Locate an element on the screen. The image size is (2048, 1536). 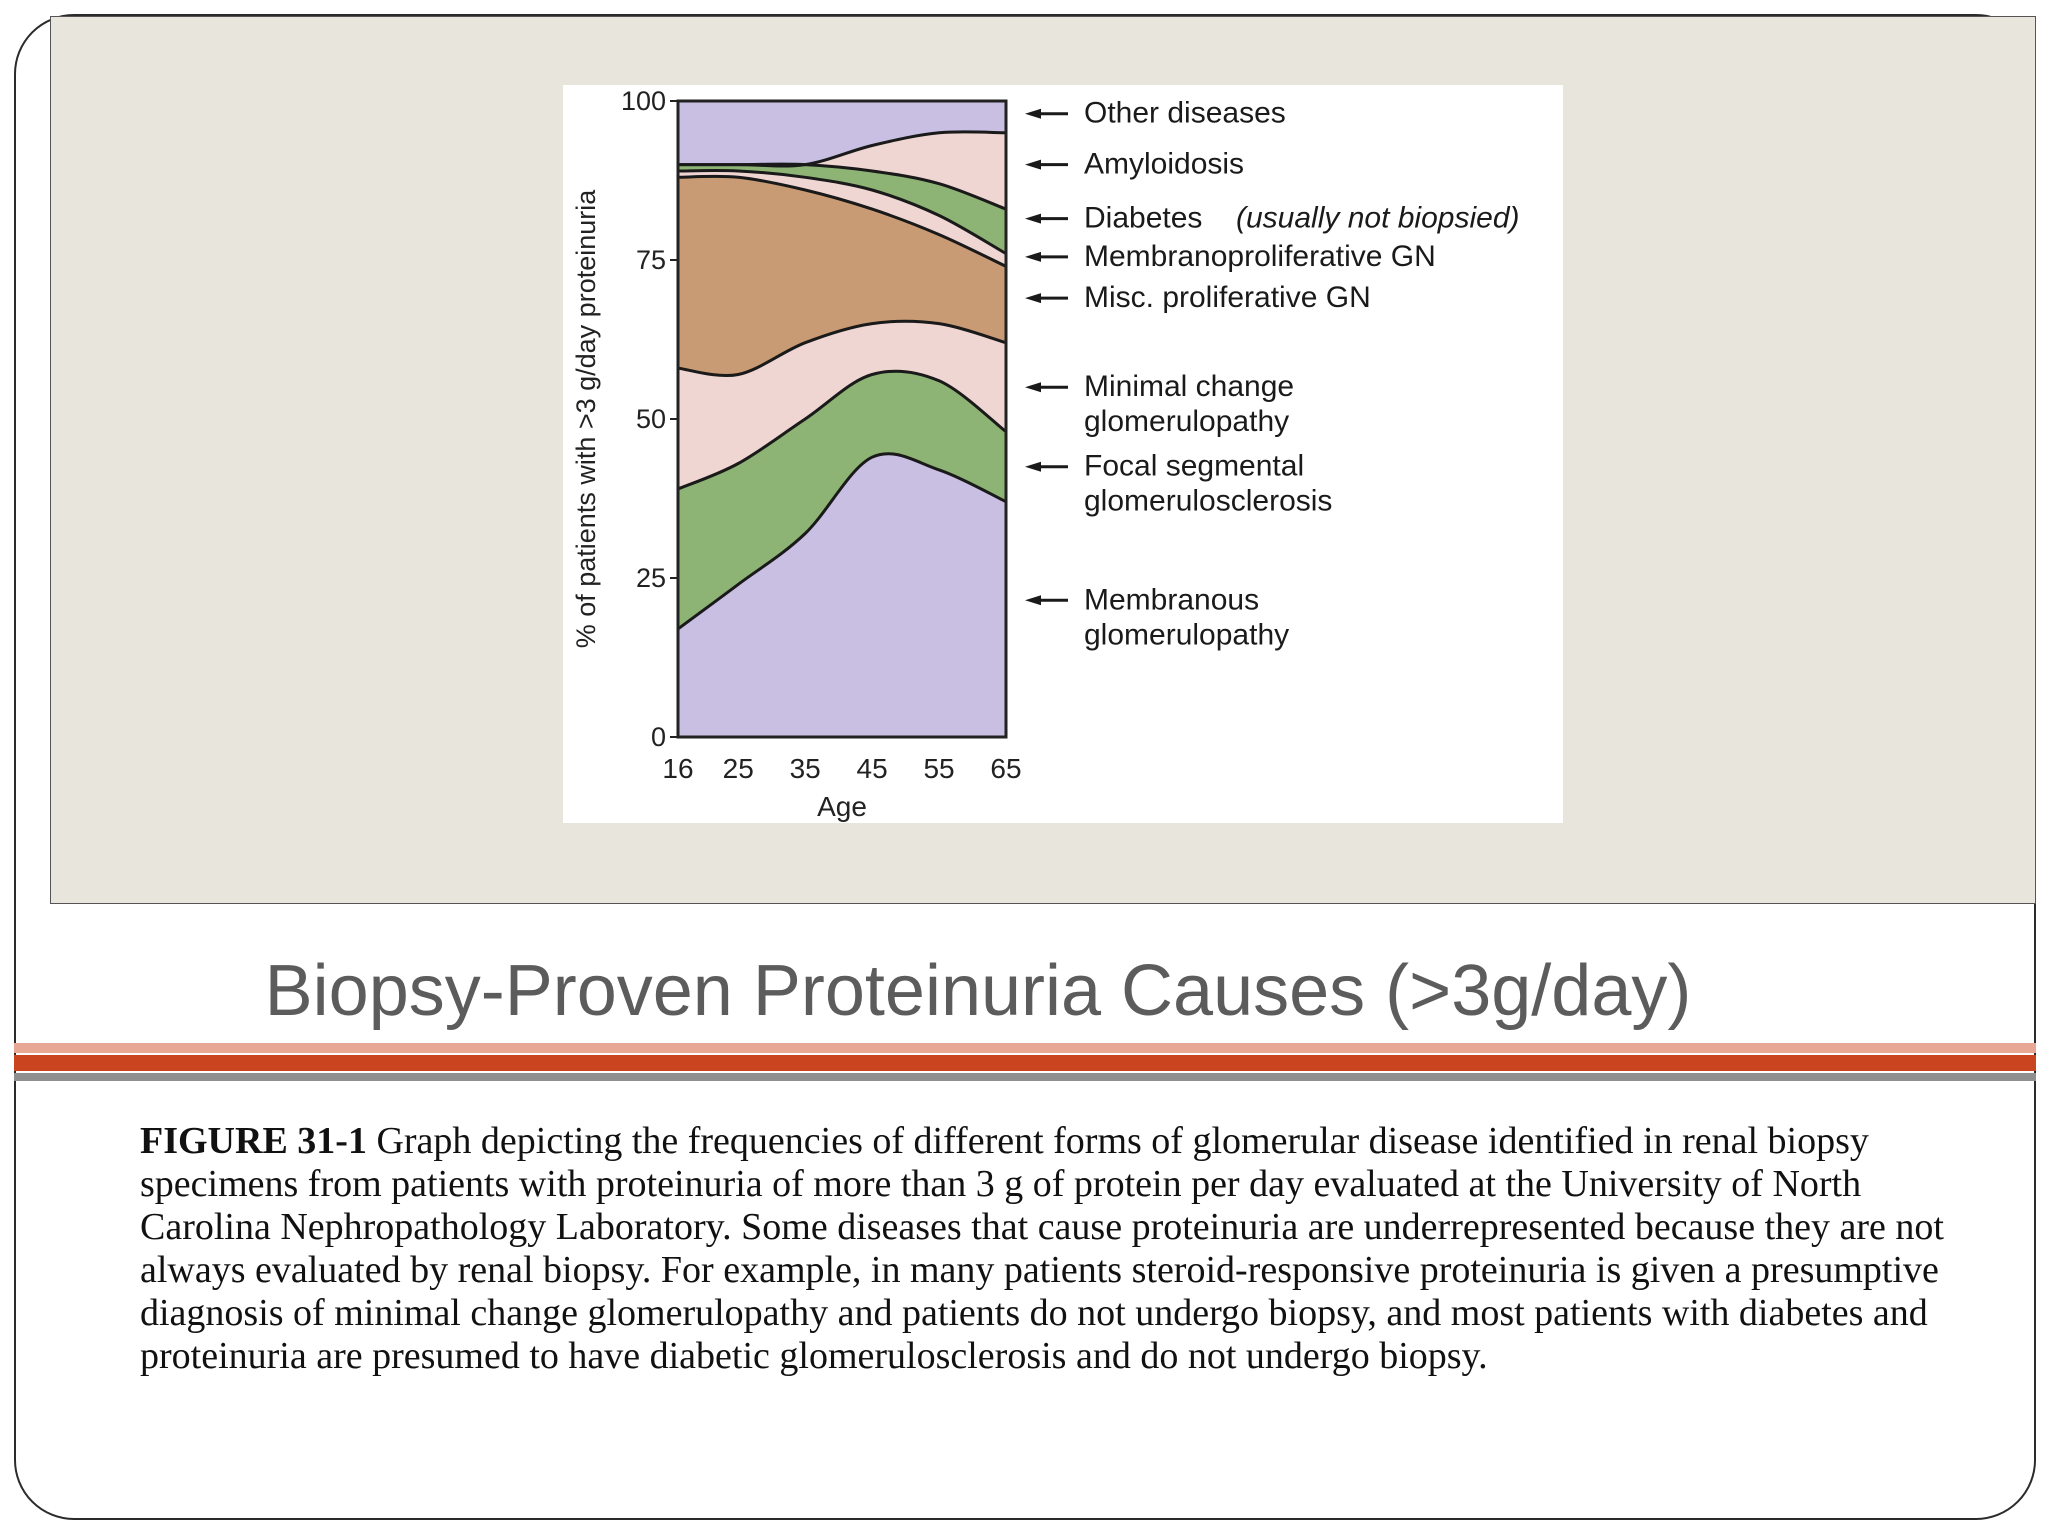
boundary-focal-segmental-glomerulosclerosis is located at coordinates (842, 430).